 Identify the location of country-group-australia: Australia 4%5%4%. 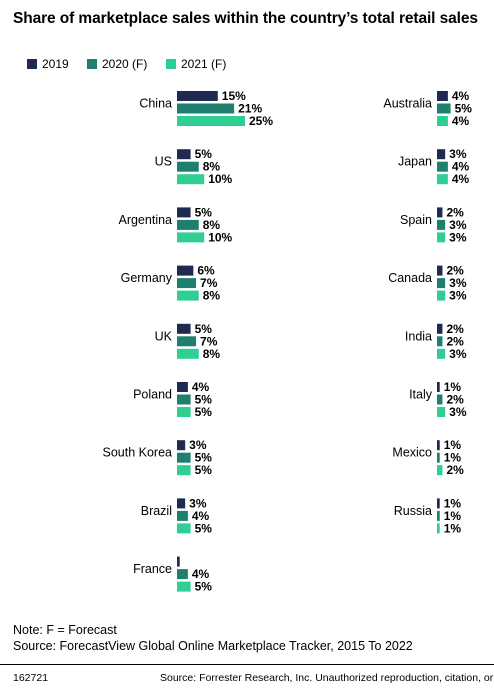
(427, 108).